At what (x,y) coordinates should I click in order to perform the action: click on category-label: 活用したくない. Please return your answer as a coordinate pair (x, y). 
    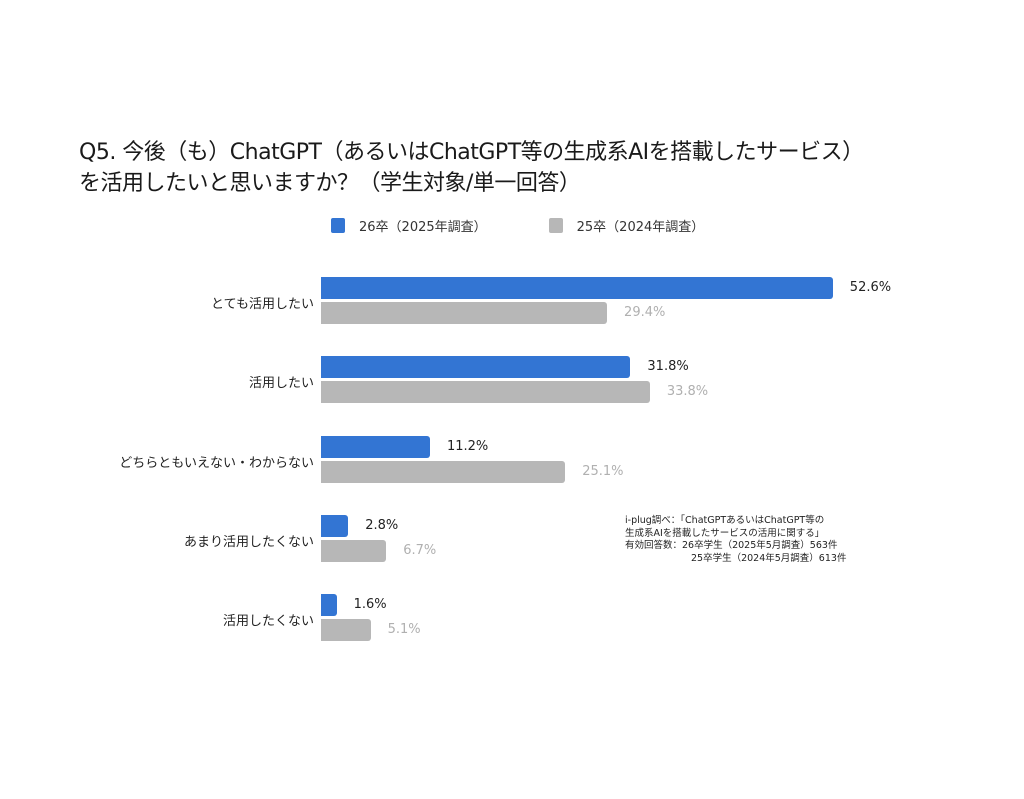
    Looking at the image, I should click on (268, 622).